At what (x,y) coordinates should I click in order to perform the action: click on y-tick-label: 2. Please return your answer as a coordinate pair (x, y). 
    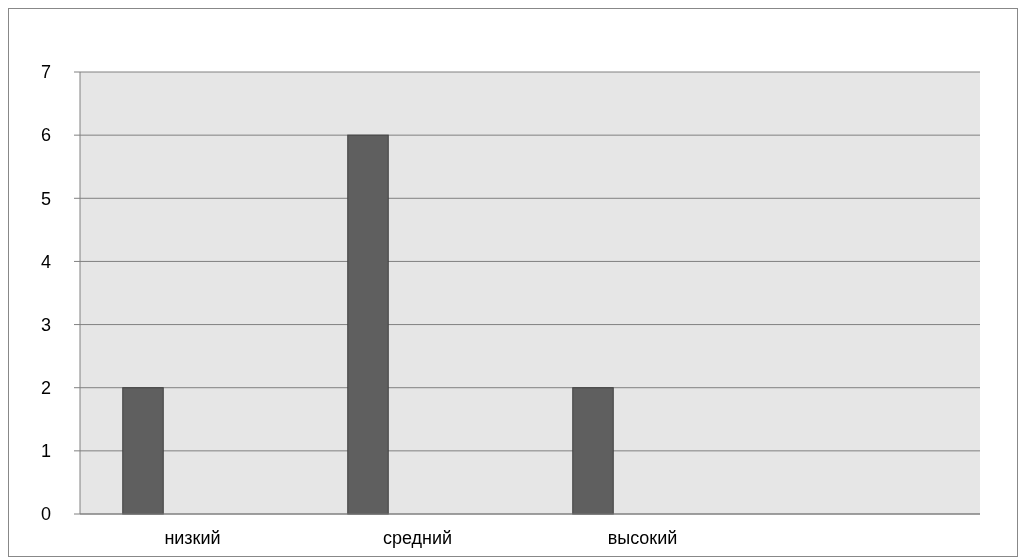
    Looking at the image, I should click on (46, 388).